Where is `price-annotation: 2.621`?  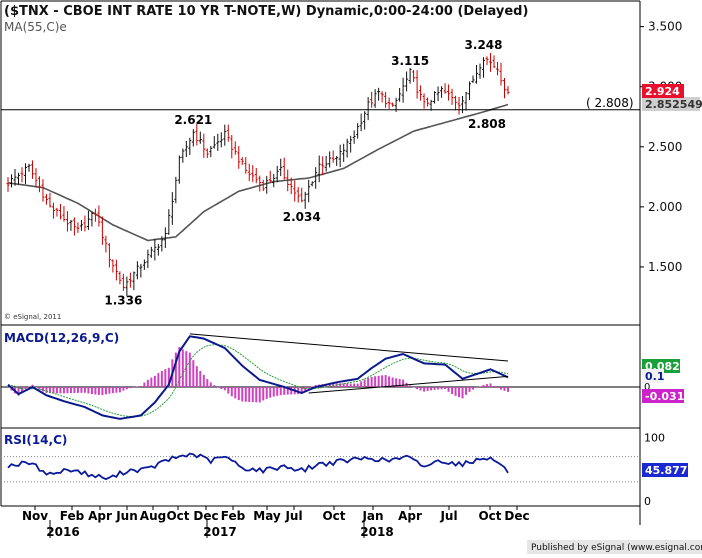 price-annotation: 2.621 is located at coordinates (193, 120).